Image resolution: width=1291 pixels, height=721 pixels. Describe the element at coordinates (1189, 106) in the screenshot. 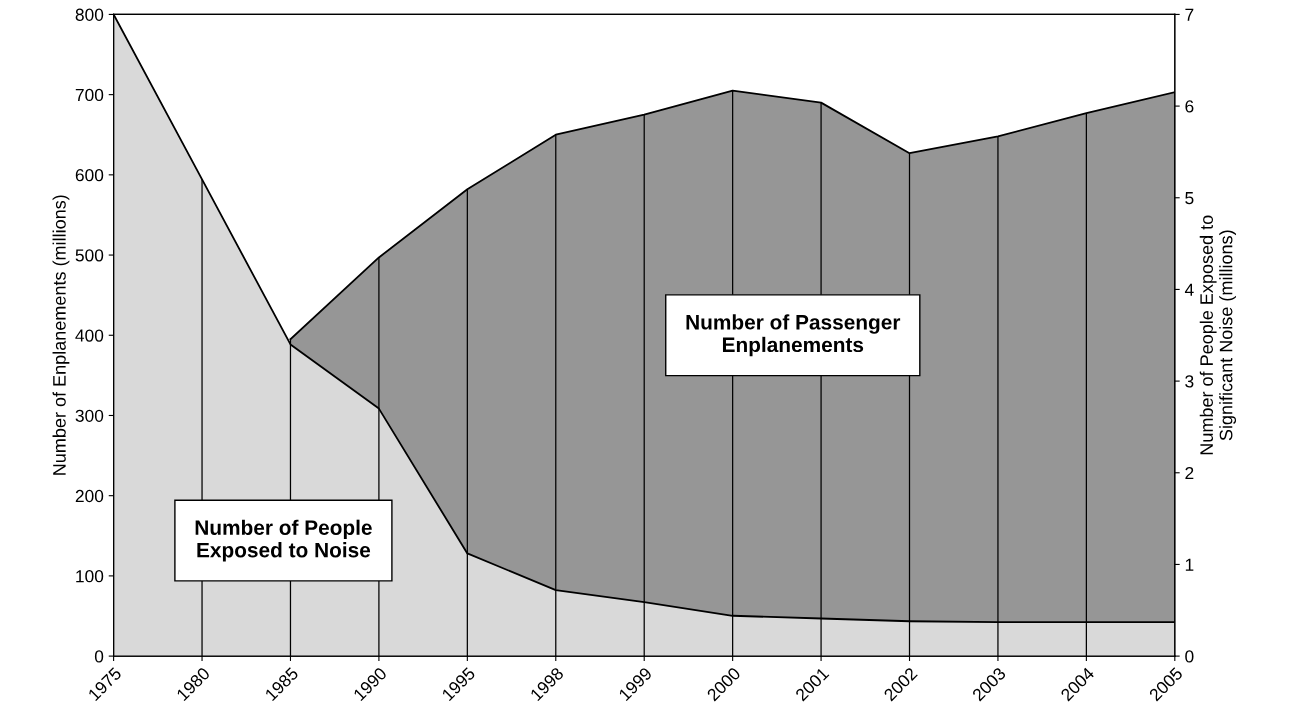

I see `y2-tick-label: 6` at that location.